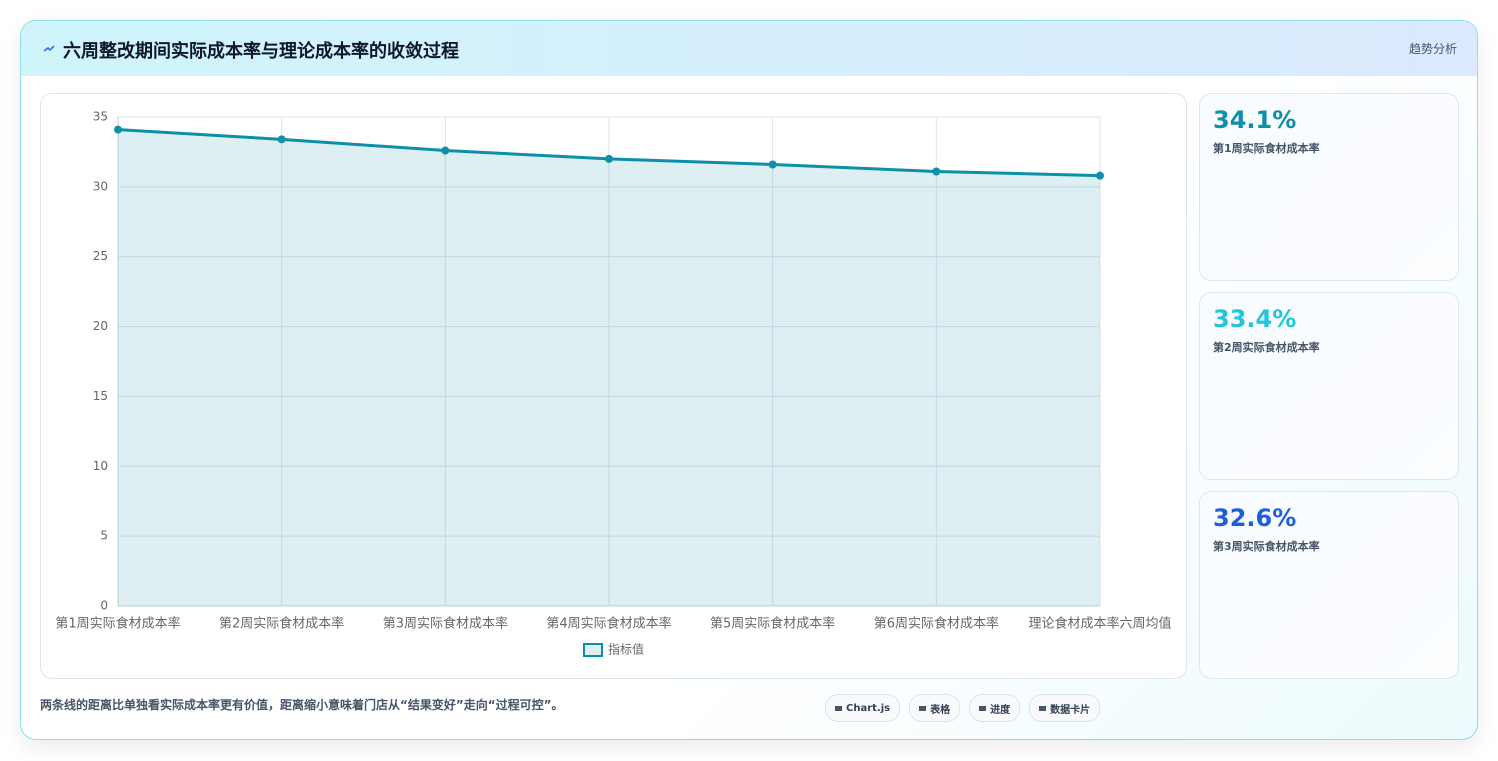  Describe the element at coordinates (1000, 710) in the screenshot. I see `button-label: 进度` at that location.